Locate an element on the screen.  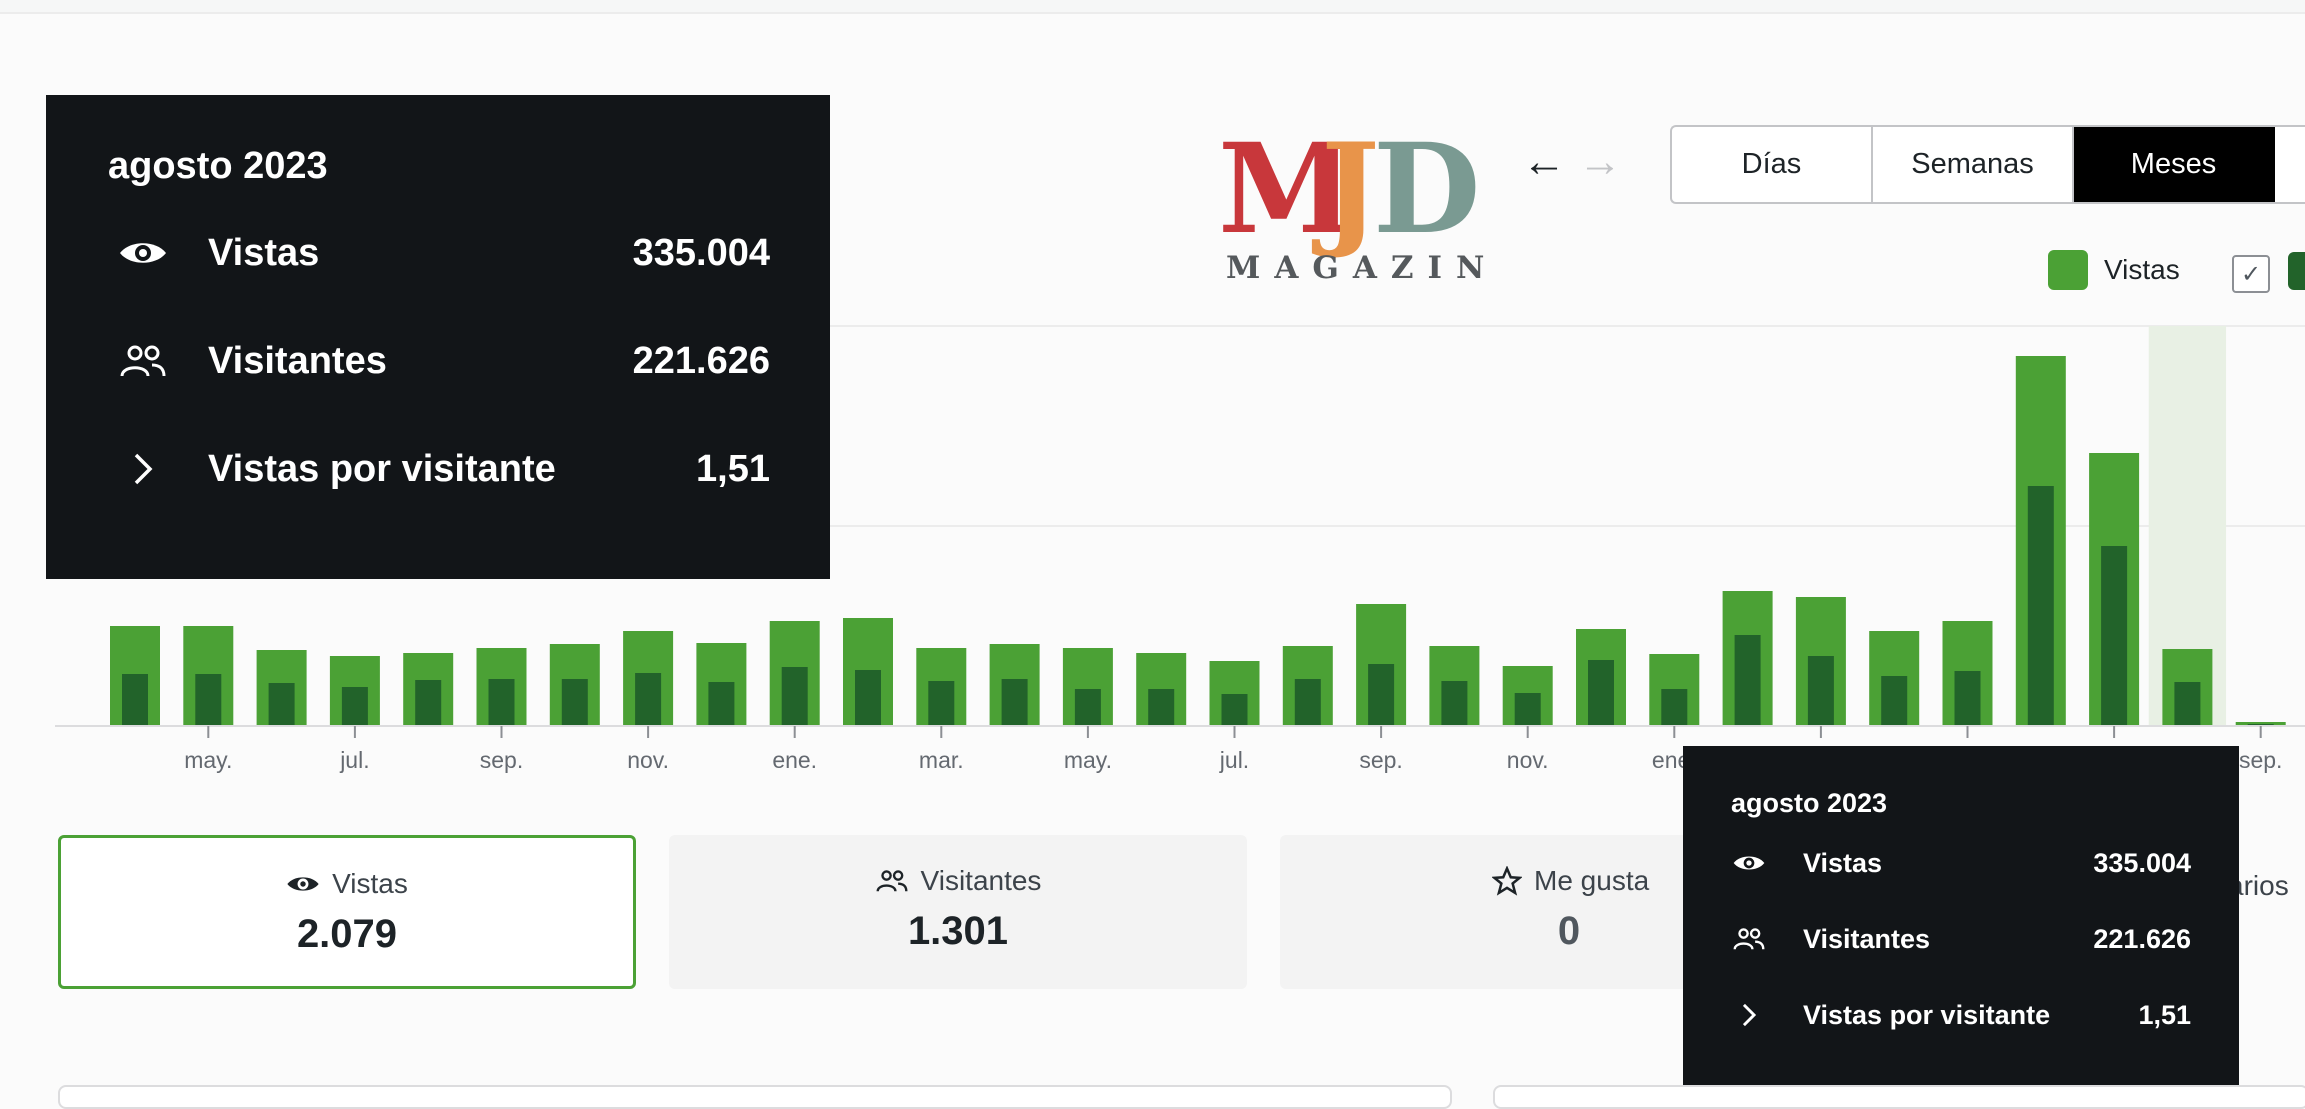
stat-card-header: Visitantes is located at coordinates (958, 881).